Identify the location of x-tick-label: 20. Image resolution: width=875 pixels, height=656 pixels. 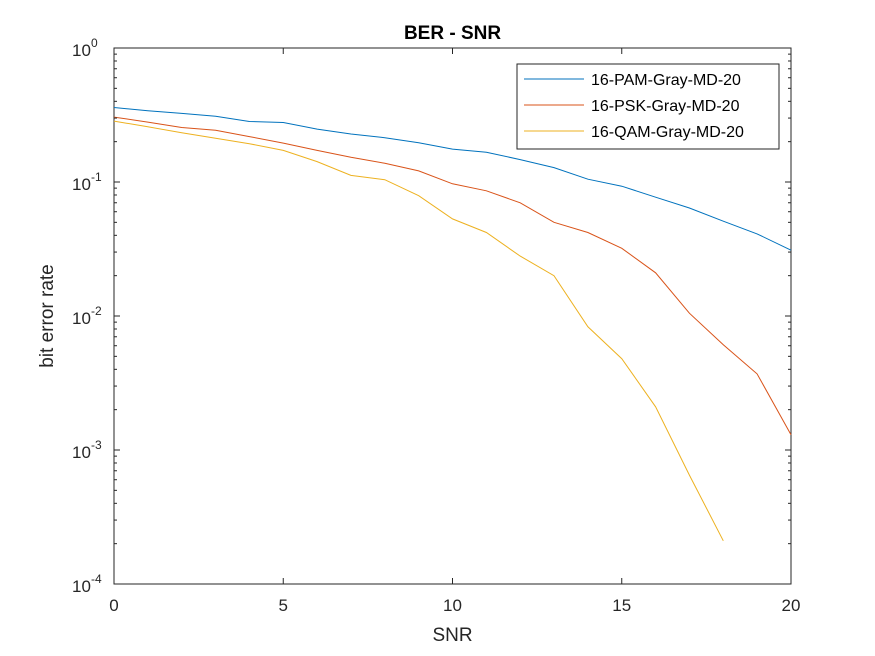
(791, 605).